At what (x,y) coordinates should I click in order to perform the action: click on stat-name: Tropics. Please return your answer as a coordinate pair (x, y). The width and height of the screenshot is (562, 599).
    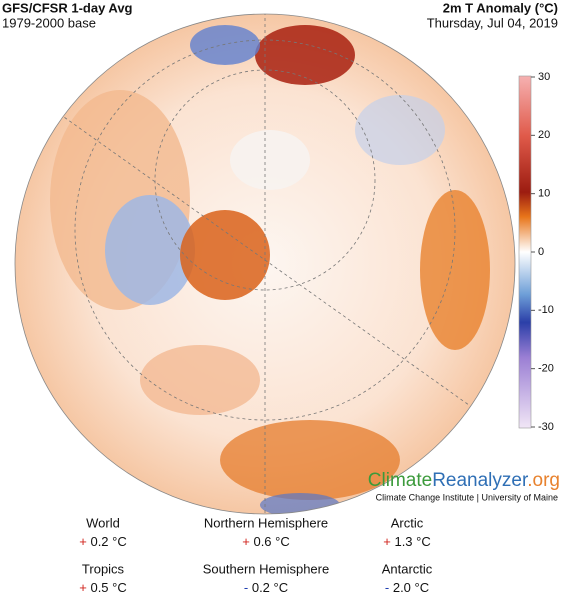
    Looking at the image, I should click on (103, 568).